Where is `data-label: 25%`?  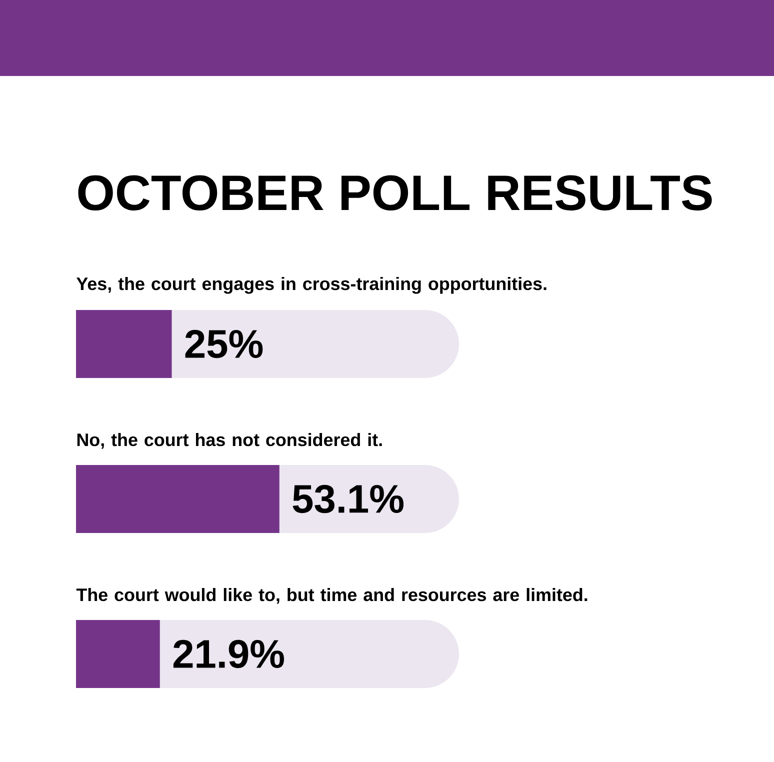
data-label: 25% is located at coordinates (224, 344).